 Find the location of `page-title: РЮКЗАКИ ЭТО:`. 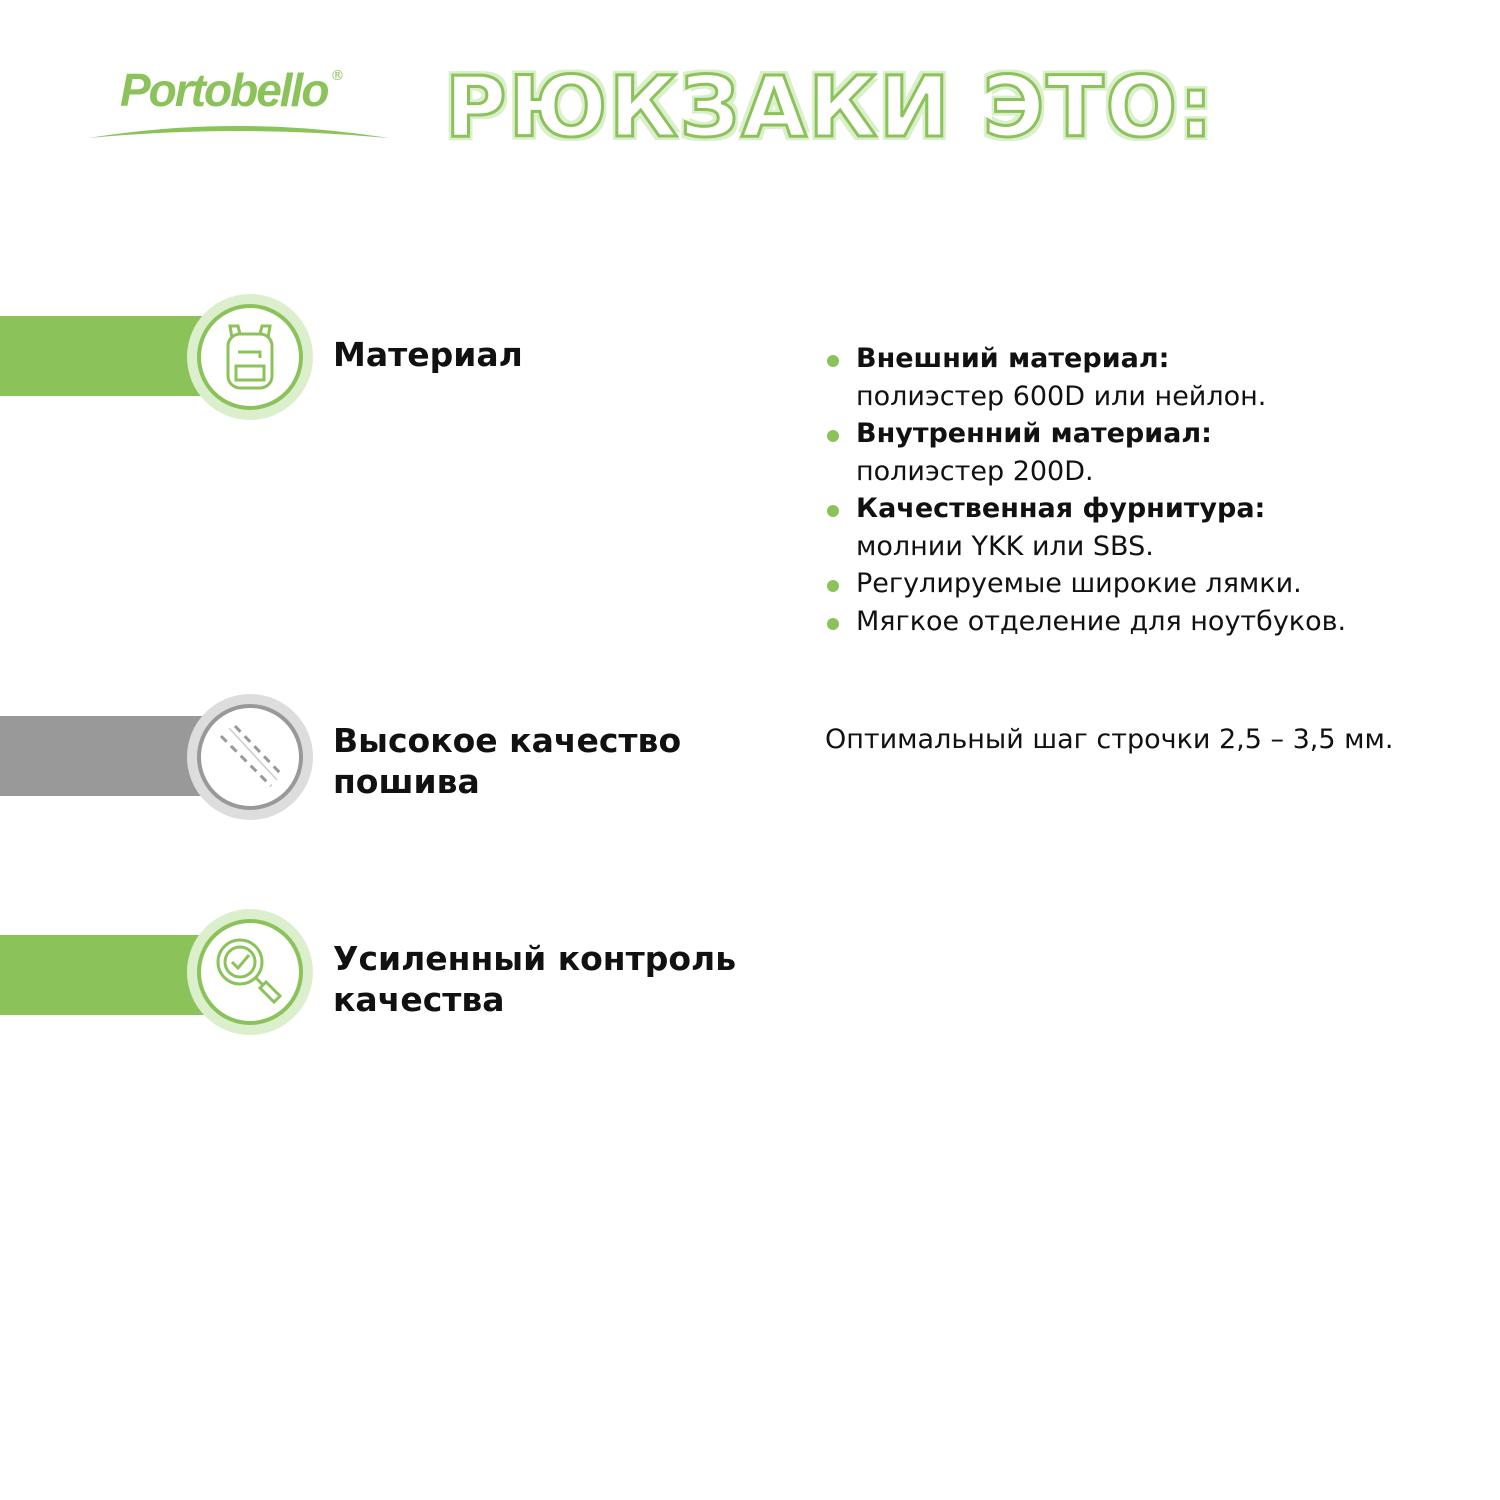

page-title: РЮКЗАКИ ЭТО: is located at coordinates (829, 107).